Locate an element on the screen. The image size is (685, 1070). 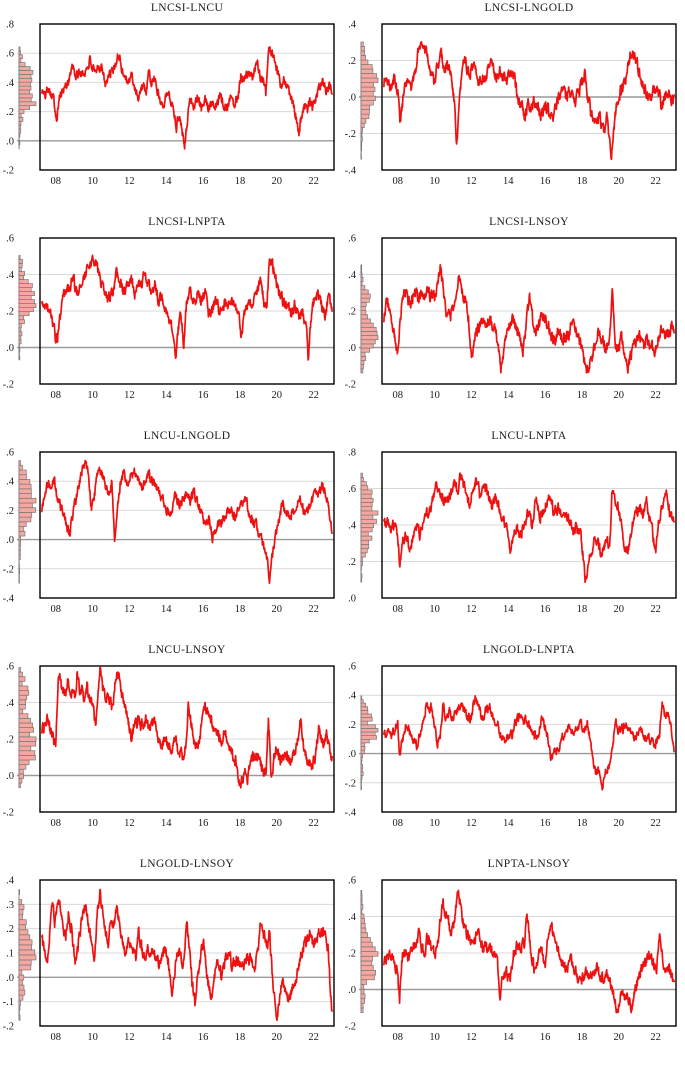
chart-title: LNCU-LNPTA is located at coordinates (529, 436).